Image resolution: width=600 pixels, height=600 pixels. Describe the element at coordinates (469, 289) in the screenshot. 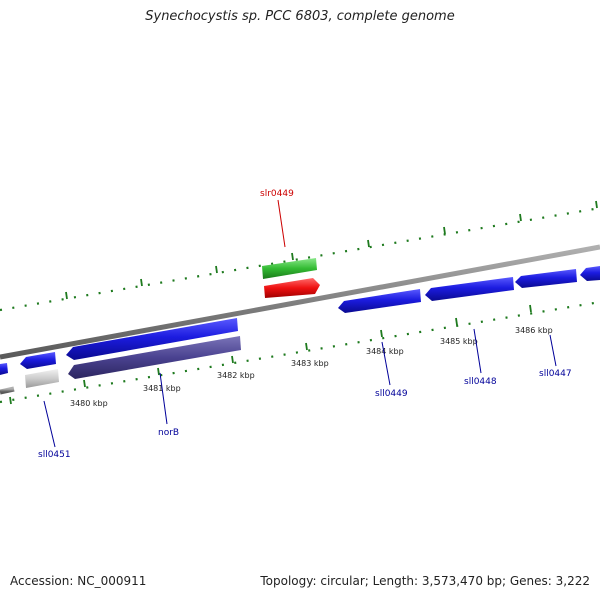

I see `gene-sll0448` at that location.